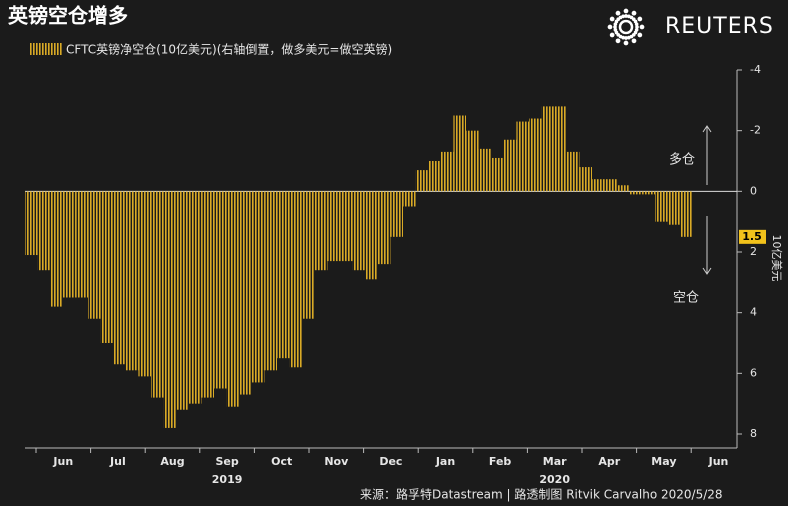 Image resolution: width=788 pixels, height=506 pixels. I want to click on year-label: 2020, so click(554, 479).